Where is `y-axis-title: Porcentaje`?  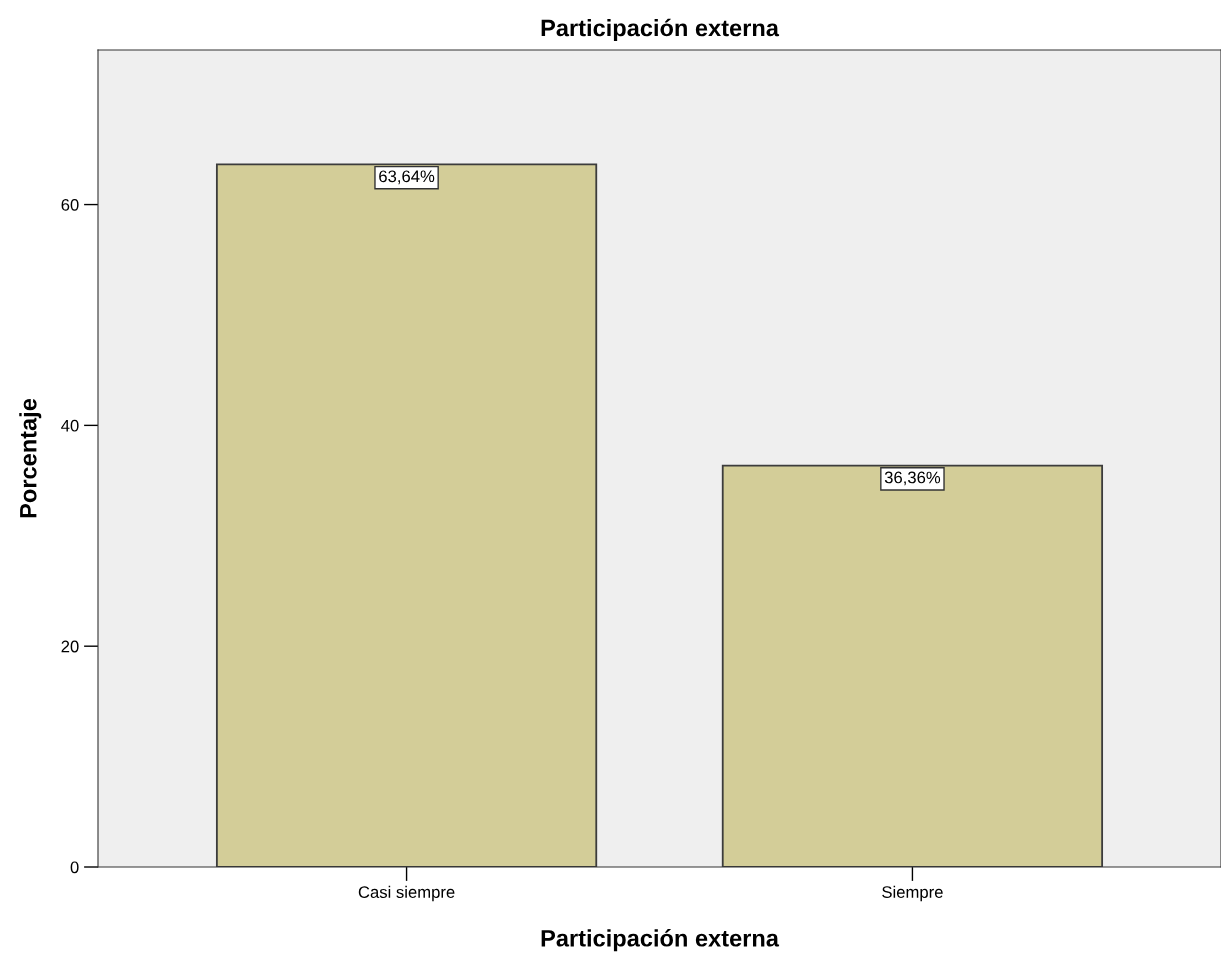
y-axis-title: Porcentaje is located at coordinates (30, 458).